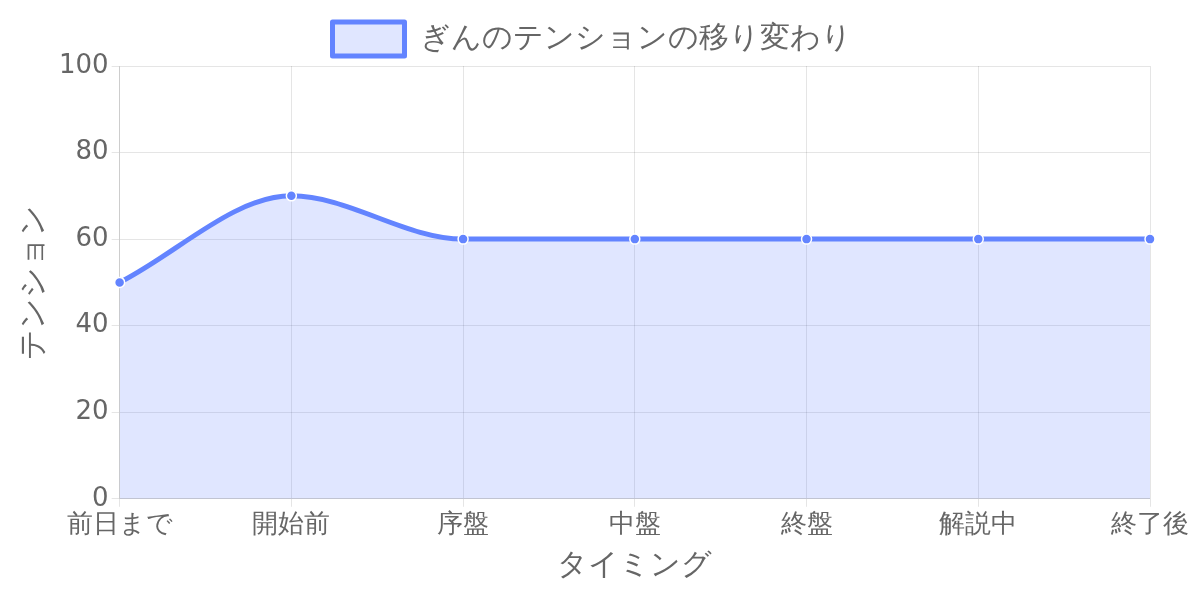 This screenshot has height=600, width=1200. Describe the element at coordinates (635, 36) in the screenshot. I see `legend-label: ぎんのテンションの移り変わり` at that location.